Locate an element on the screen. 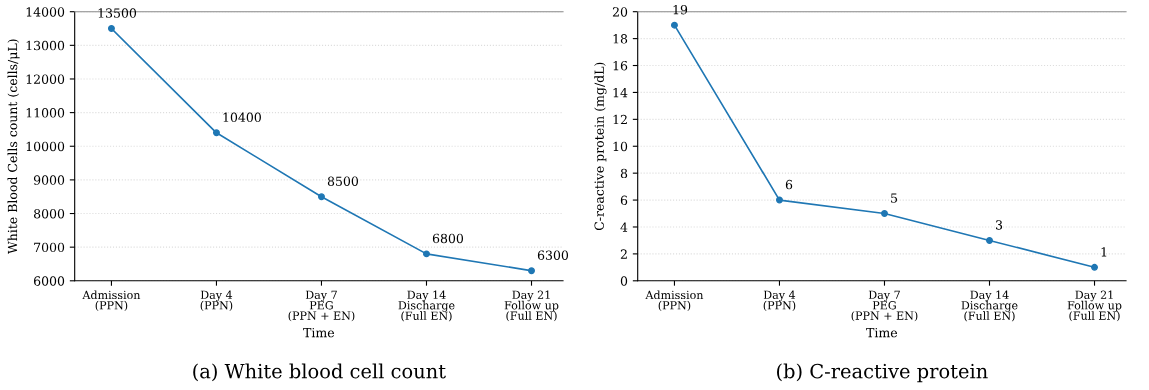 This screenshot has width=1149, height=390. y-tick-label: 8000 is located at coordinates (49, 214).